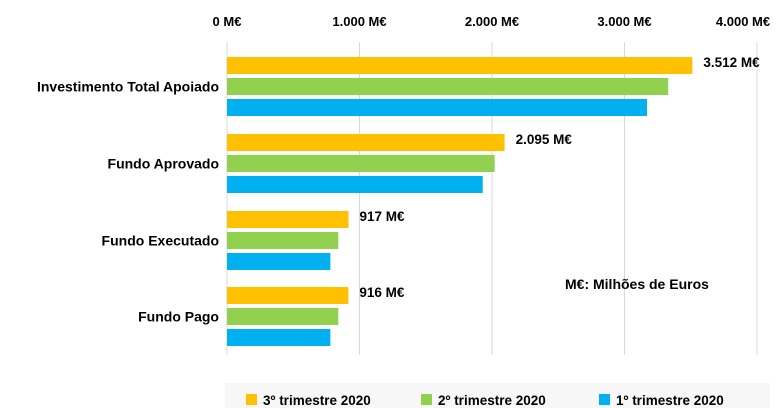 The image size is (783, 408). I want to click on unit-note: M€: Milhões de Euros, so click(637, 284).